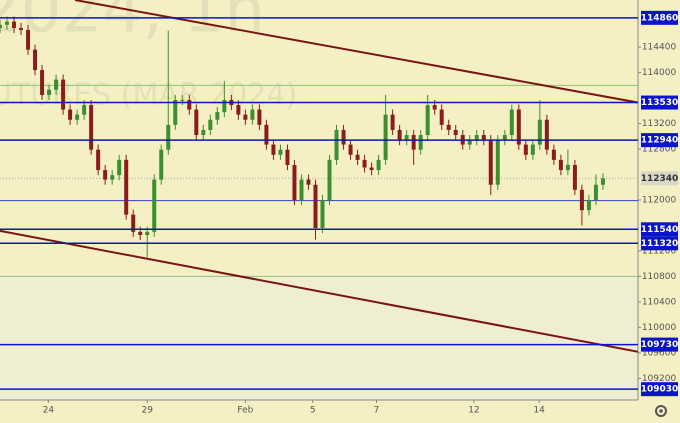 The height and width of the screenshot is (423, 680). Describe the element at coordinates (659, 211) in the screenshot. I see `price-axis-background` at that location.